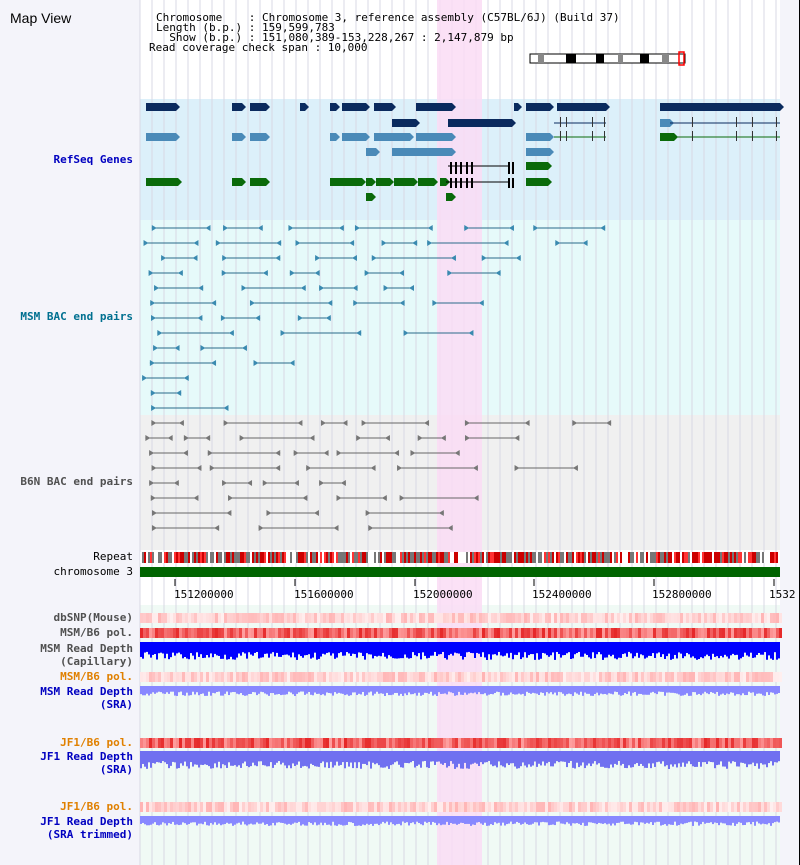  Describe the element at coordinates (86, 691) in the screenshot. I see `track-label-msm-depth-sra: MSM Read Depth` at that location.